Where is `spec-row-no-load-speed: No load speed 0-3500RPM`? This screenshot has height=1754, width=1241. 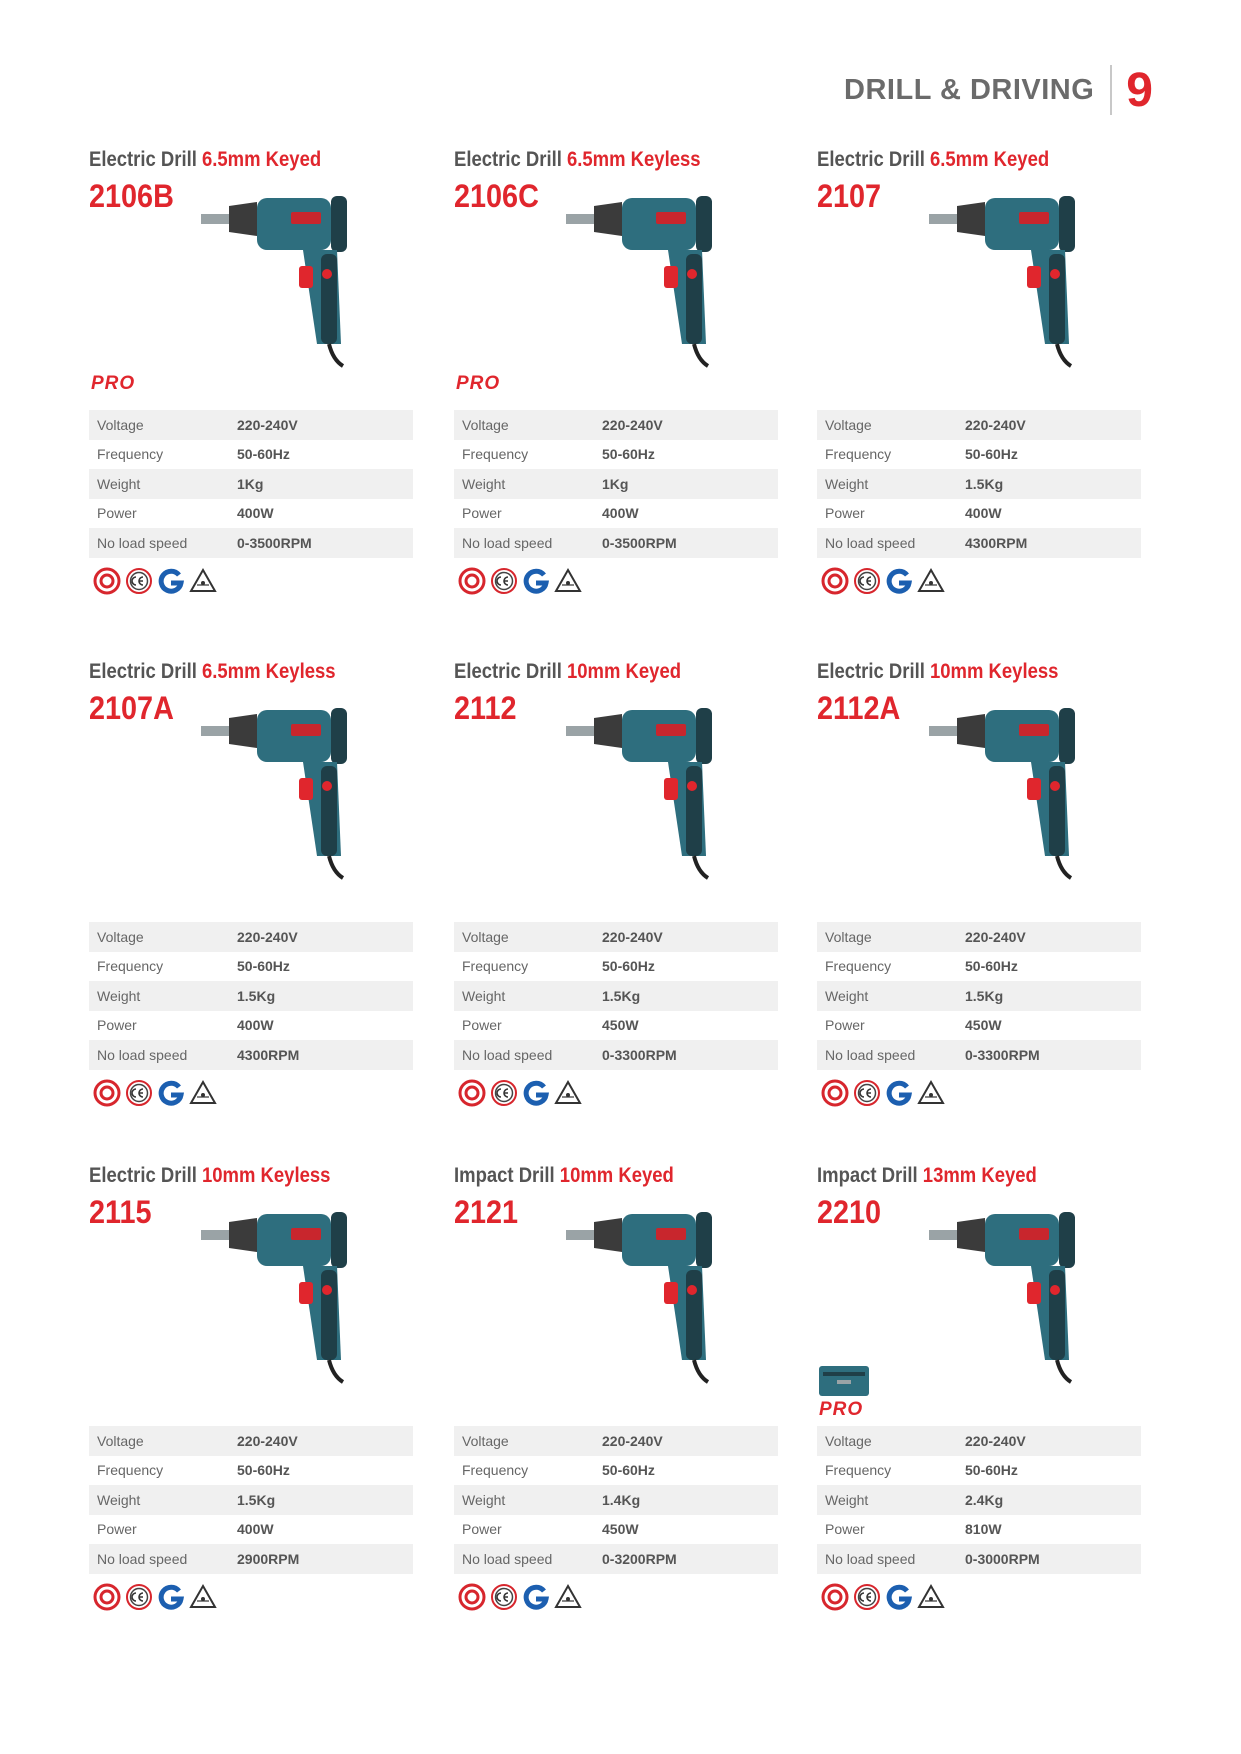 spec-row-no-load-speed: No load speed 0-3500RPM is located at coordinates (251, 543).